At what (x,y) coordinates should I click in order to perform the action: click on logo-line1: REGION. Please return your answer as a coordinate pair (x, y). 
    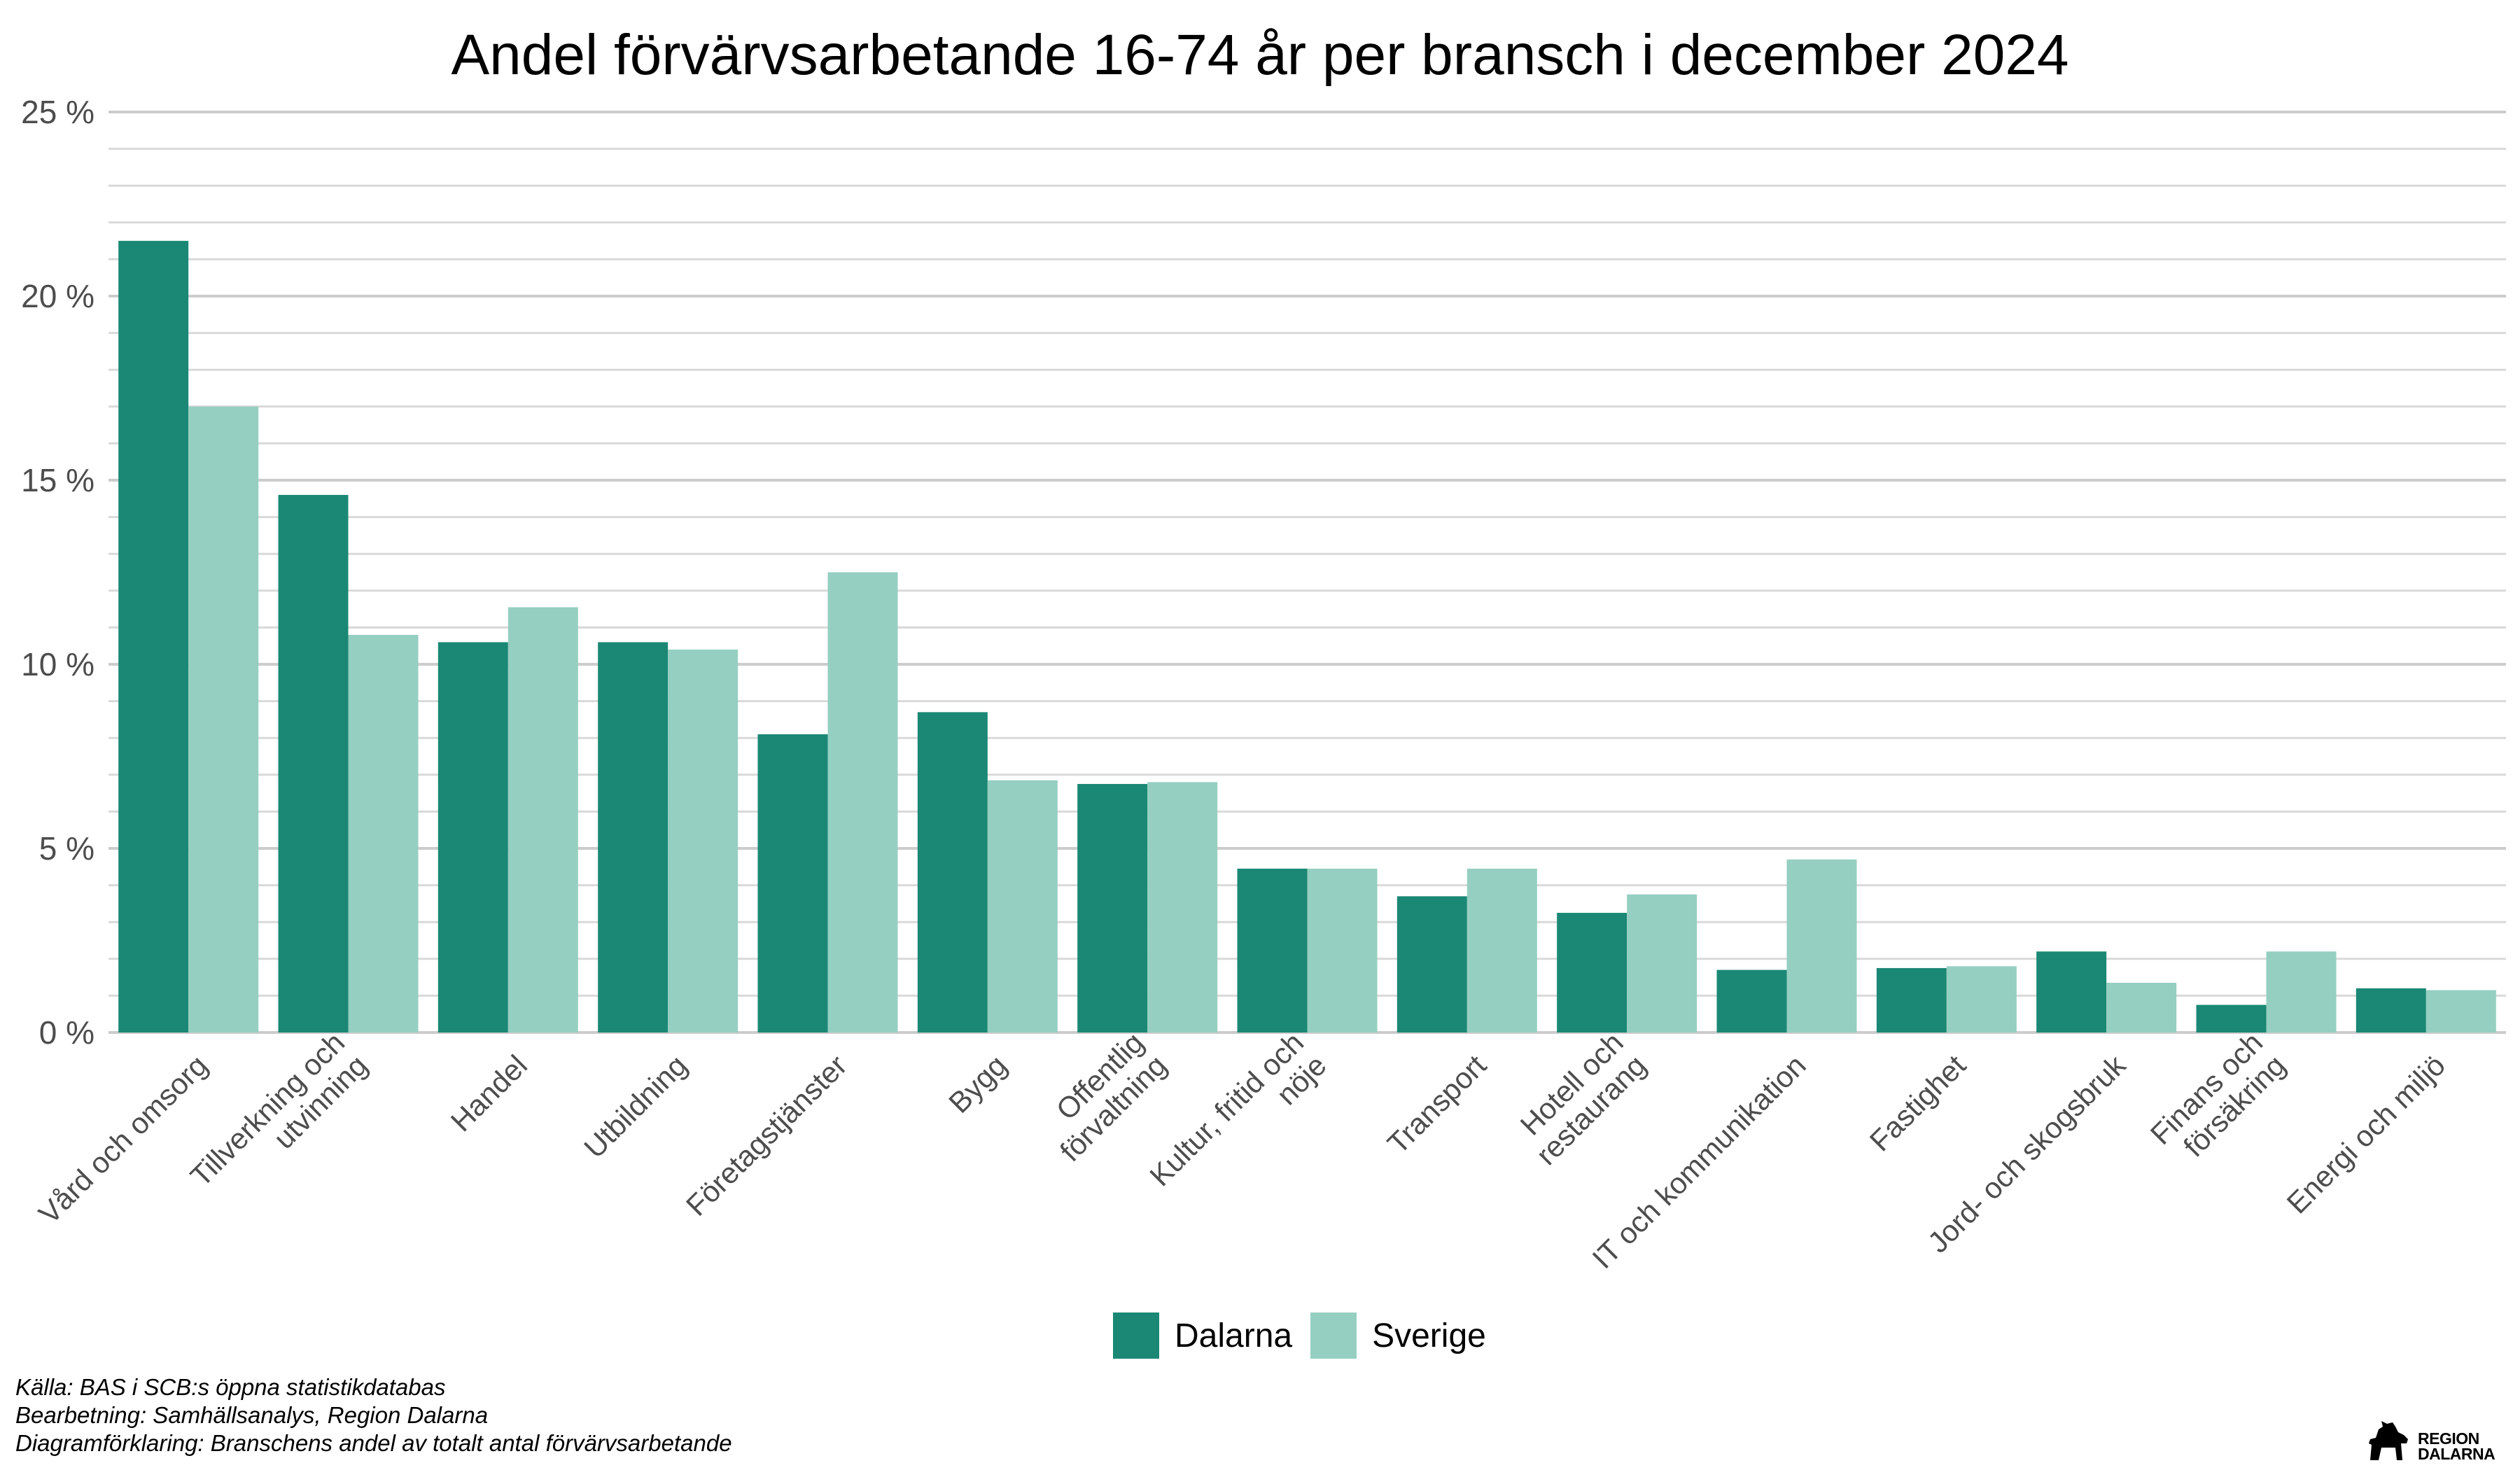
    Looking at the image, I should click on (2448, 1438).